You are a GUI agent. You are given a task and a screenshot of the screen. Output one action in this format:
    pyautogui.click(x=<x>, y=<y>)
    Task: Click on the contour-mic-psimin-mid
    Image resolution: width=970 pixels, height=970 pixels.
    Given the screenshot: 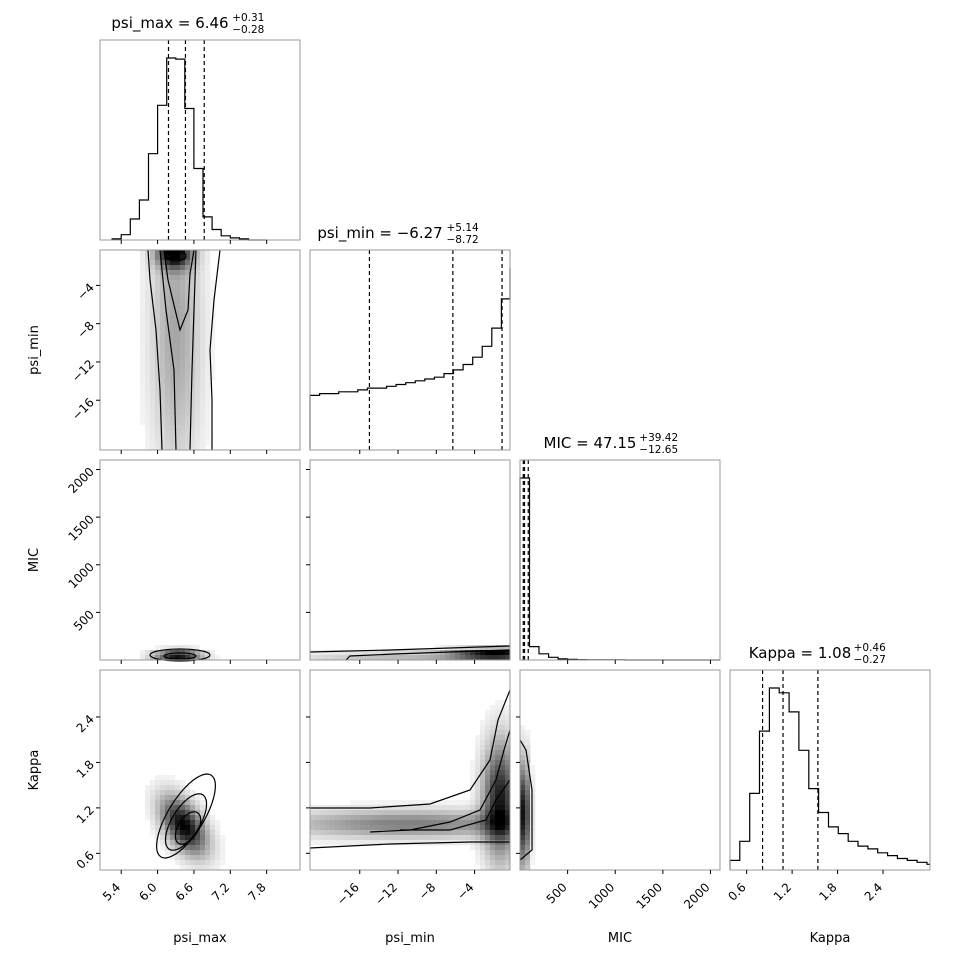 What is the action you would take?
    pyautogui.click(x=428, y=655)
    